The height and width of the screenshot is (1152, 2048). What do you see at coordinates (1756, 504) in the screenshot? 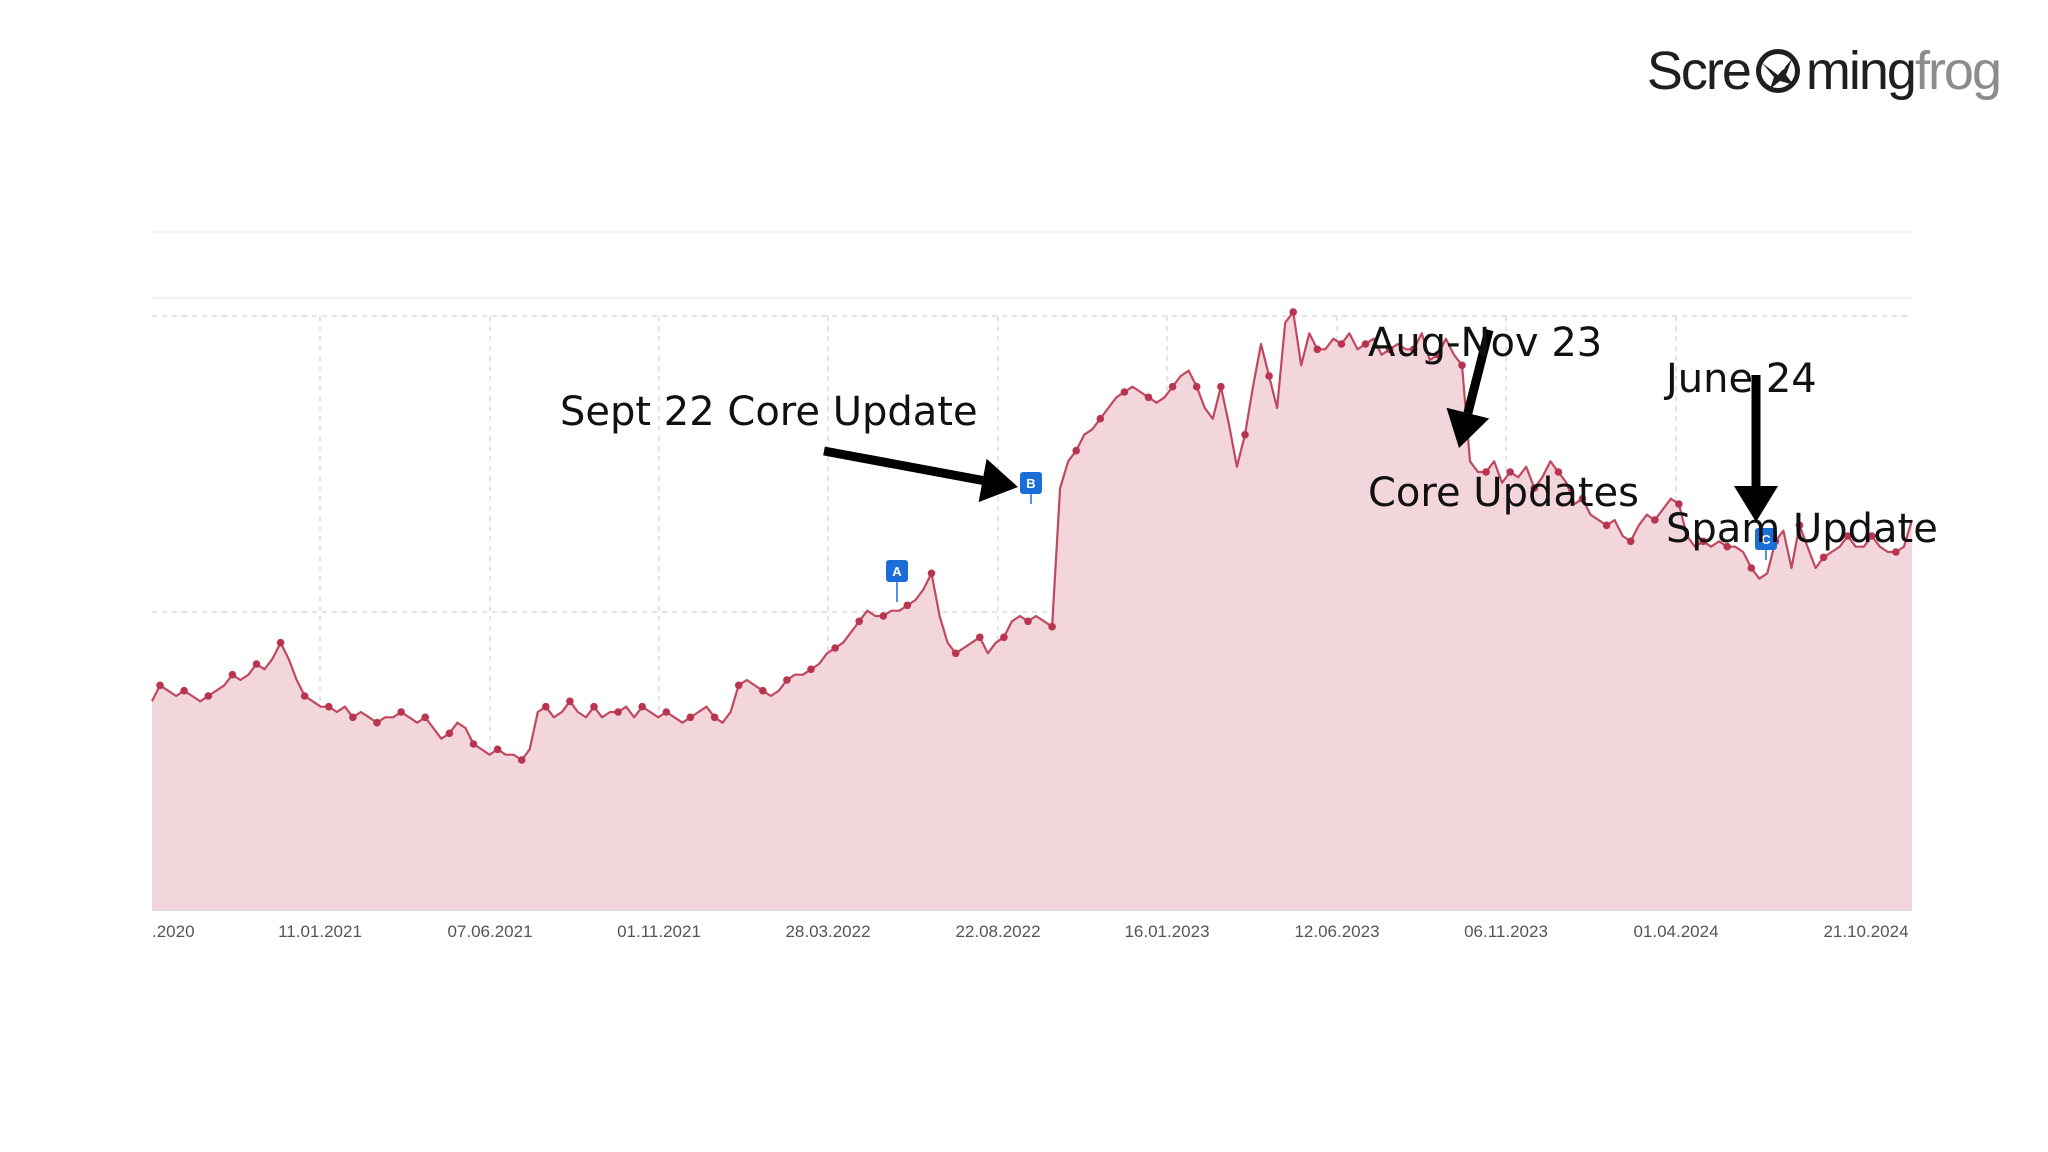
I see `arrow-june24-head` at bounding box center [1756, 504].